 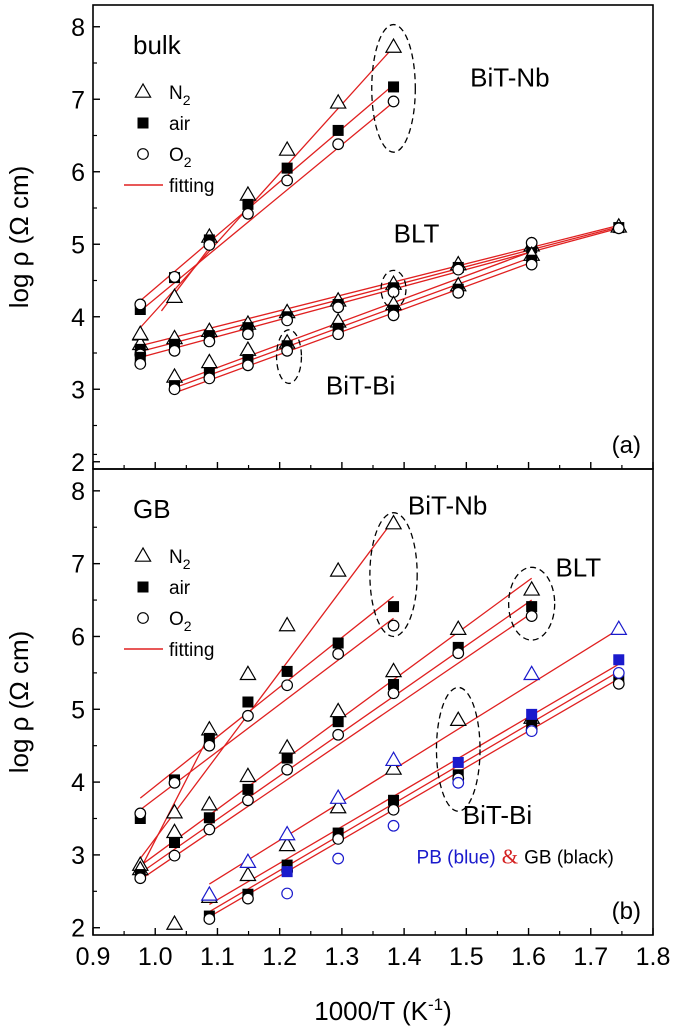 What do you see at coordinates (157, 45) in the screenshot?
I see `panel-title: bulk` at bounding box center [157, 45].